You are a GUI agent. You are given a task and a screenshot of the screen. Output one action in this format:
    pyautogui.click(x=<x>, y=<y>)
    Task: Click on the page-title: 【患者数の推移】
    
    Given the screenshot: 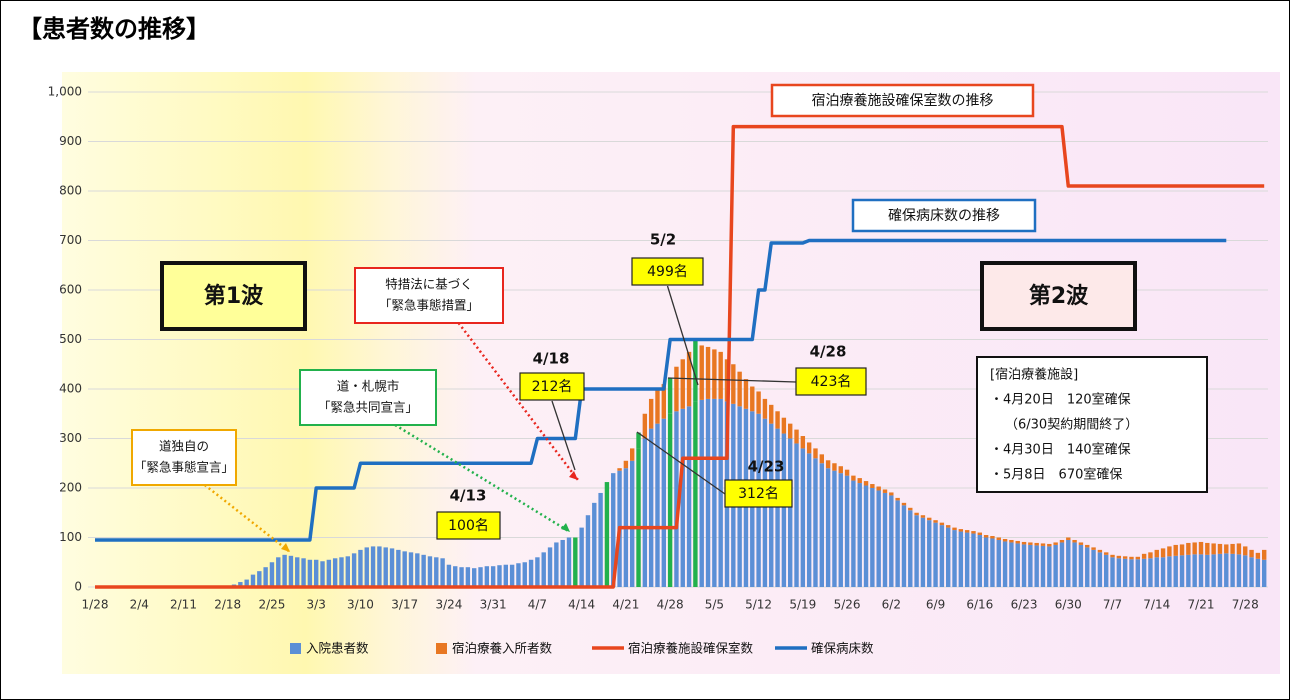 What is the action you would take?
    pyautogui.click(x=114, y=29)
    